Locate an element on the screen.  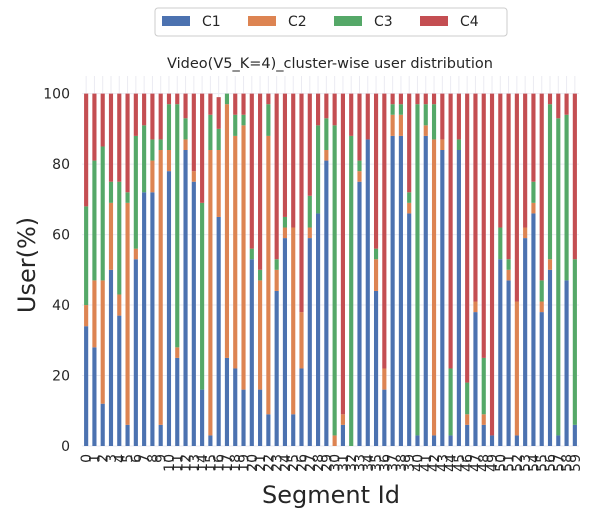
x-tick-label: 46 is located at coordinates (468, 463).